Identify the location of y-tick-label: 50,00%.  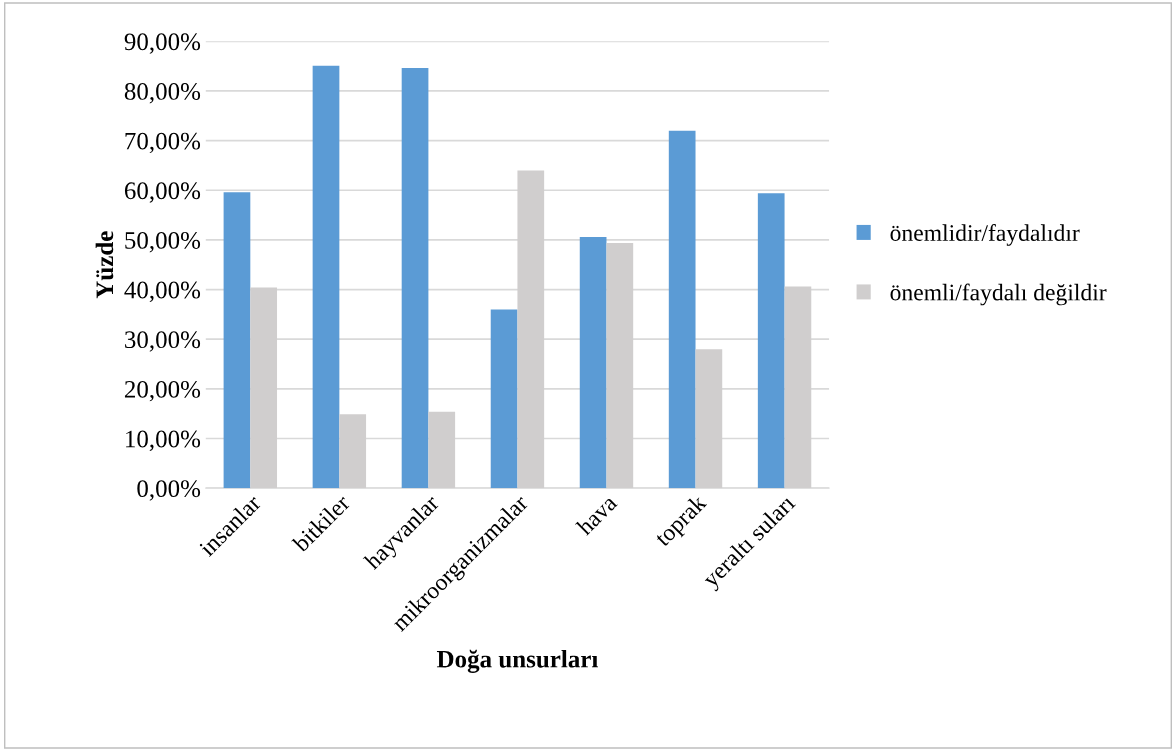
(163, 242).